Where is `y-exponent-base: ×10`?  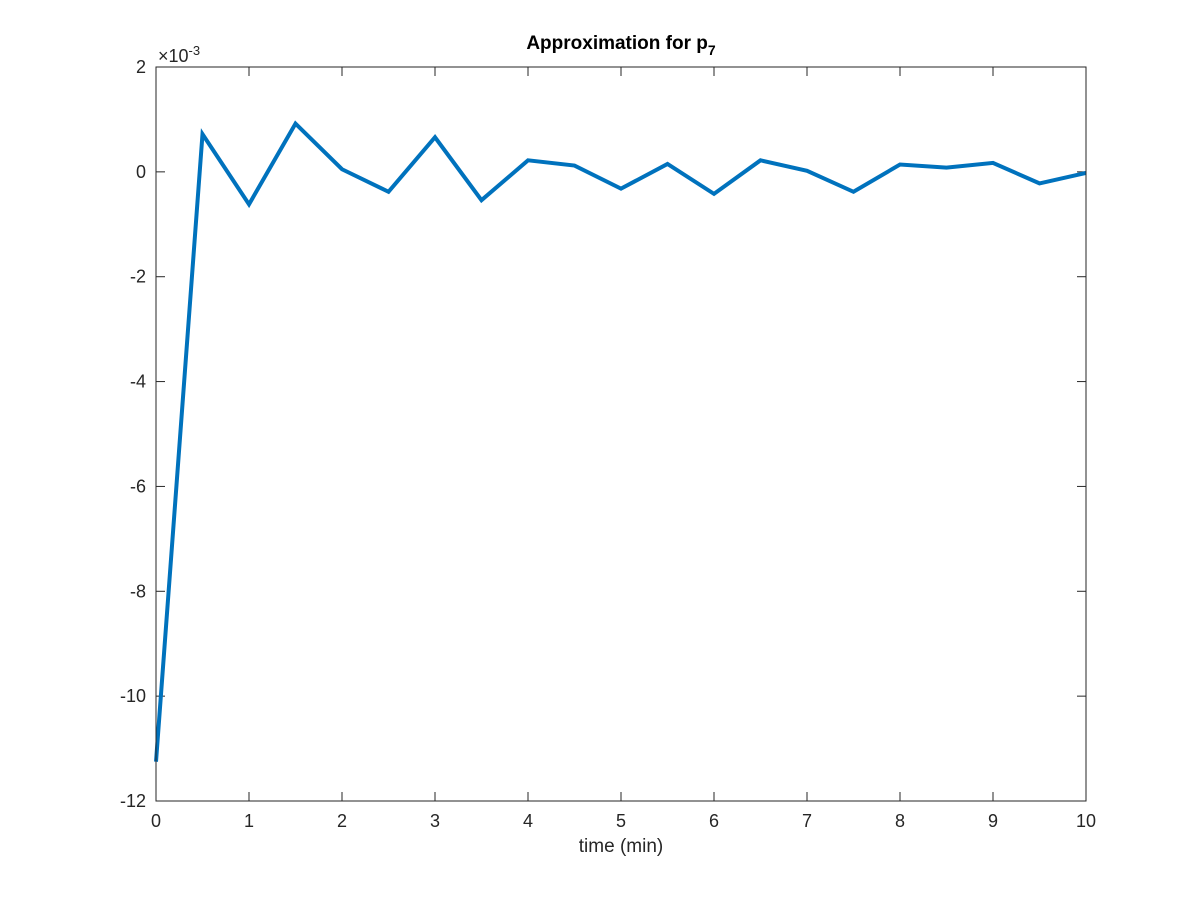 y-exponent-base: ×10 is located at coordinates (173, 56).